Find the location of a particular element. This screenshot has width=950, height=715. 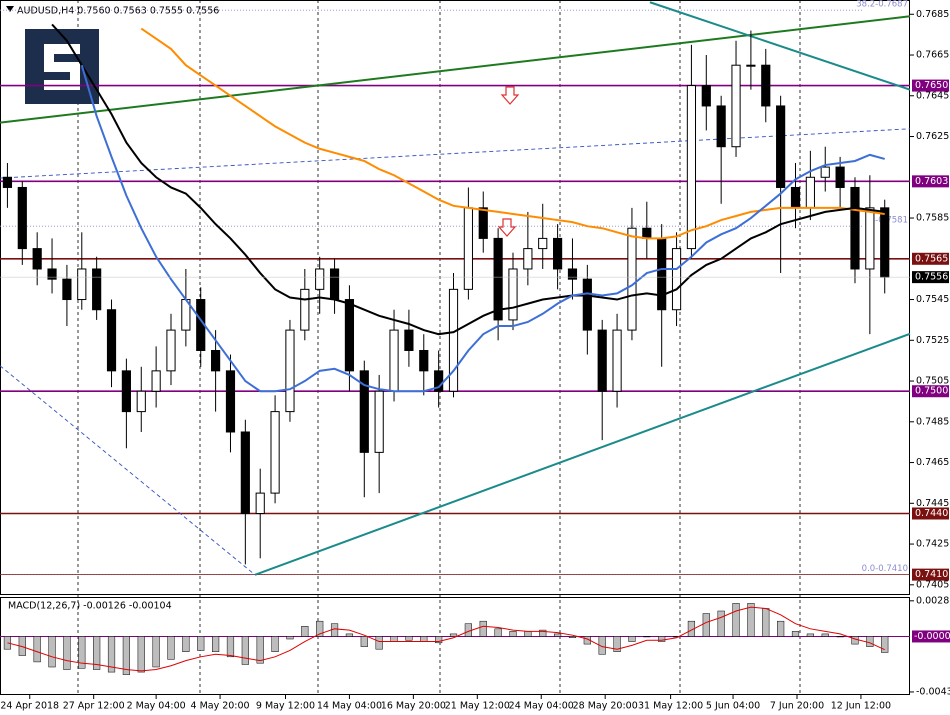

x-tick-label: 4 May 20:00 is located at coordinates (220, 706).